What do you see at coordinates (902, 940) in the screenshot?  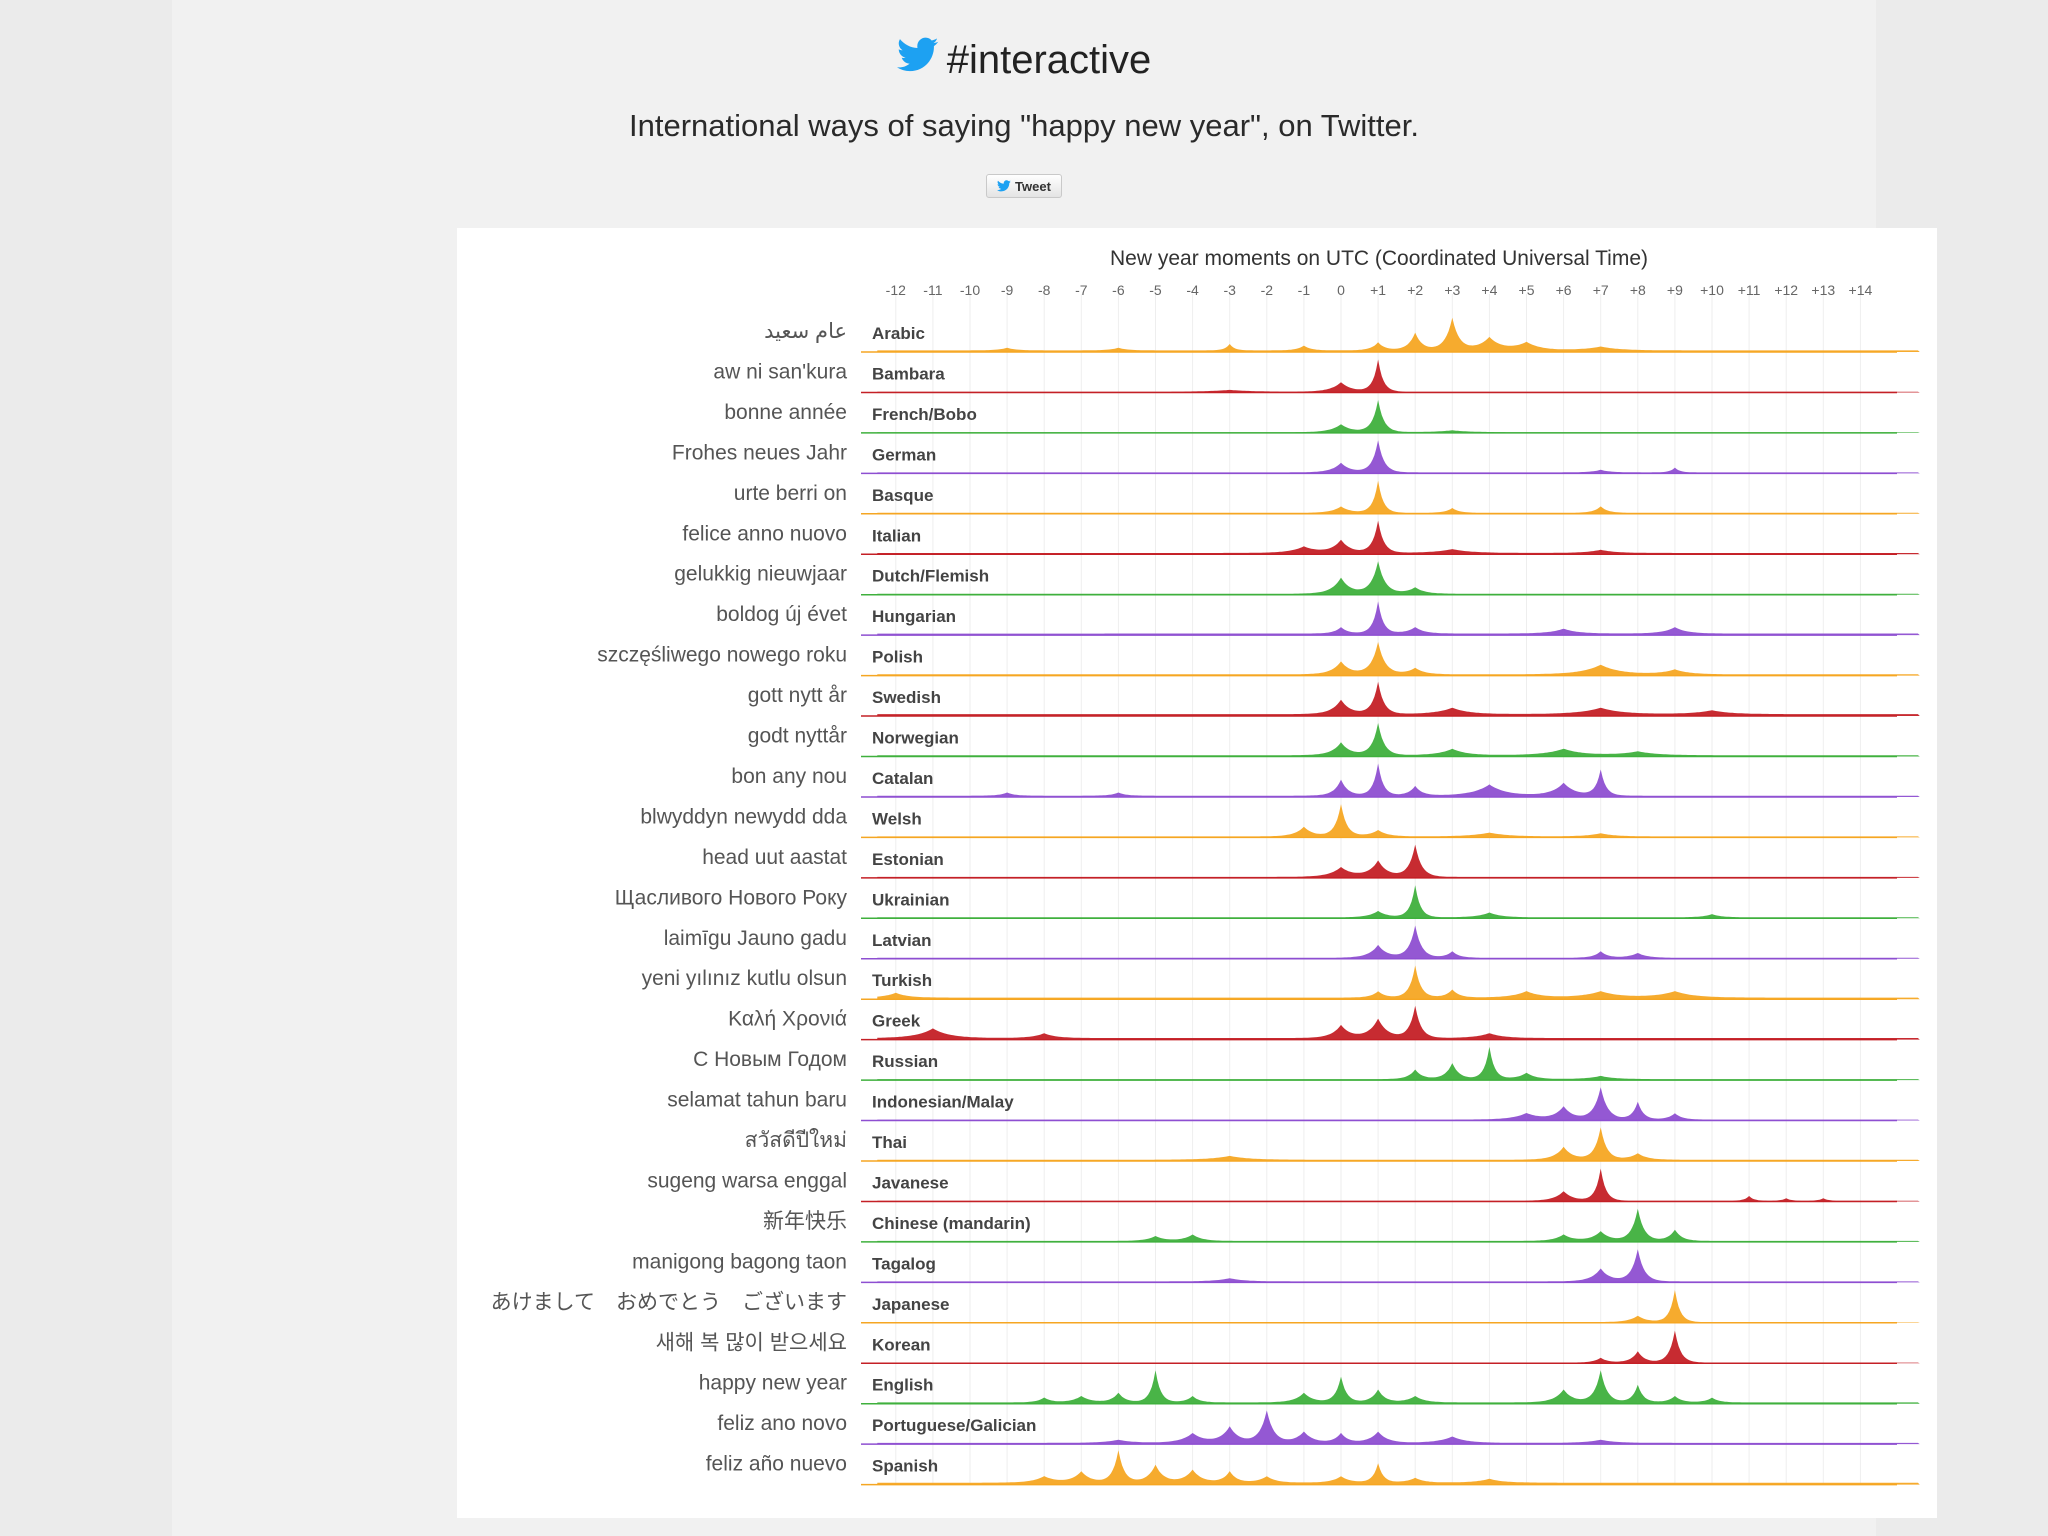 I see `language-label: Latvian` at bounding box center [902, 940].